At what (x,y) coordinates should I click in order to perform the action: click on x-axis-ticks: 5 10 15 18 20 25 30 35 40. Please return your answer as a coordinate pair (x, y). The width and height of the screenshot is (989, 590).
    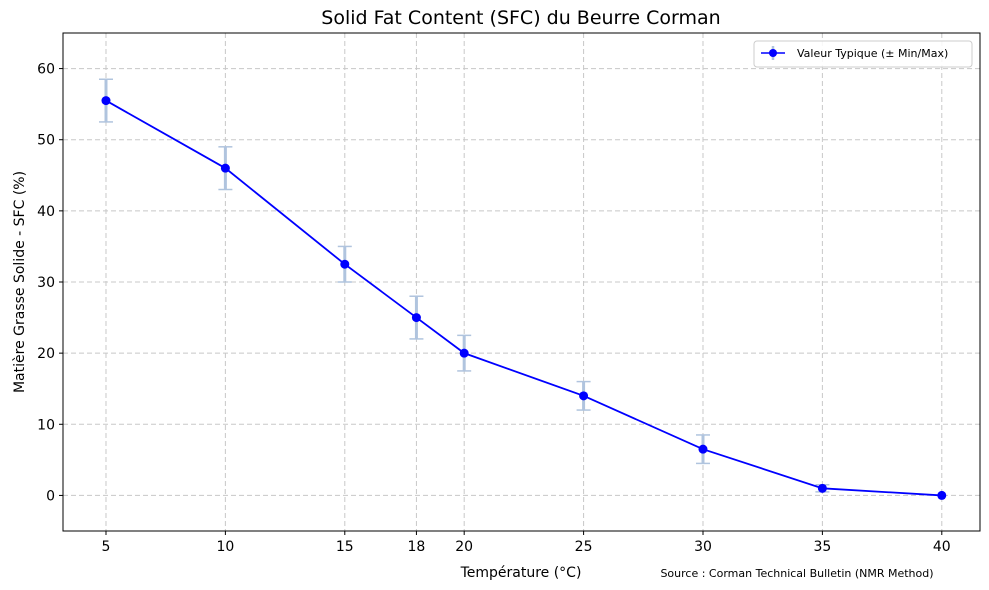
    Looking at the image, I should click on (526, 543).